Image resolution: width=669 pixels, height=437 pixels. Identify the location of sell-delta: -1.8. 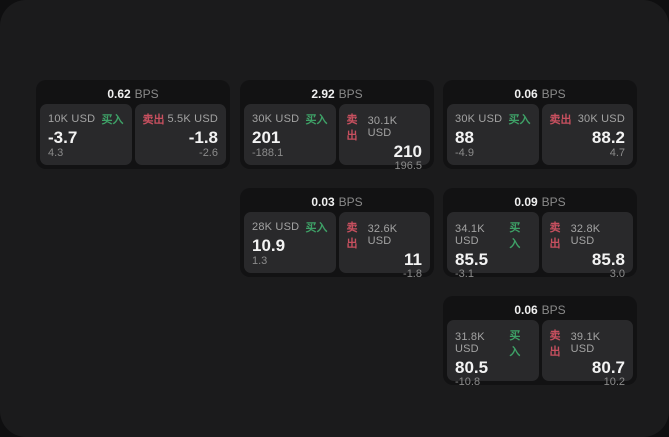
(412, 274).